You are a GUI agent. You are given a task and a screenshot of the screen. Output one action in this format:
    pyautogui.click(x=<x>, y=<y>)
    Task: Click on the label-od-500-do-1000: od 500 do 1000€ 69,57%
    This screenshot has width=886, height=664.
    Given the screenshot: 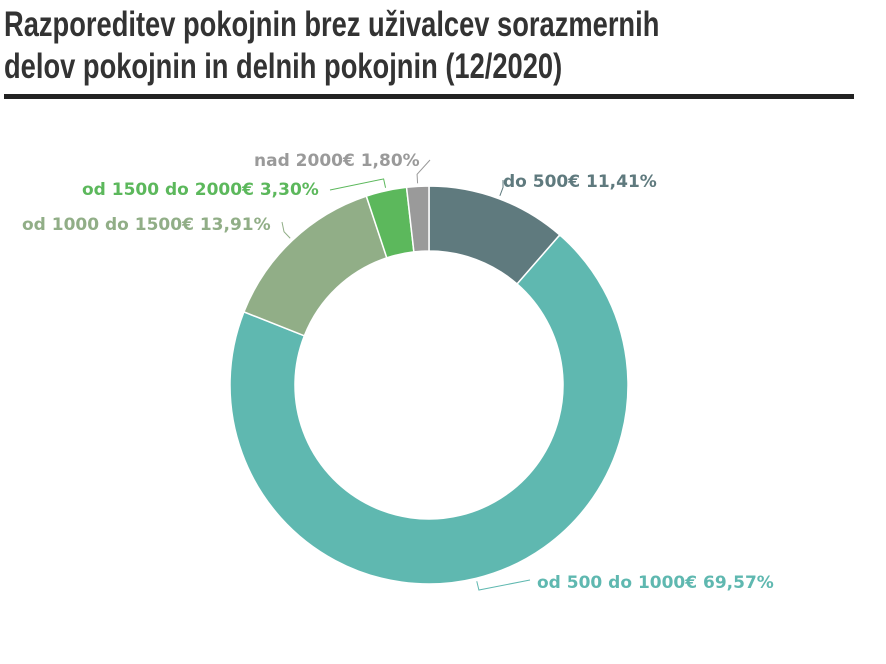 What is the action you would take?
    pyautogui.click(x=655, y=583)
    